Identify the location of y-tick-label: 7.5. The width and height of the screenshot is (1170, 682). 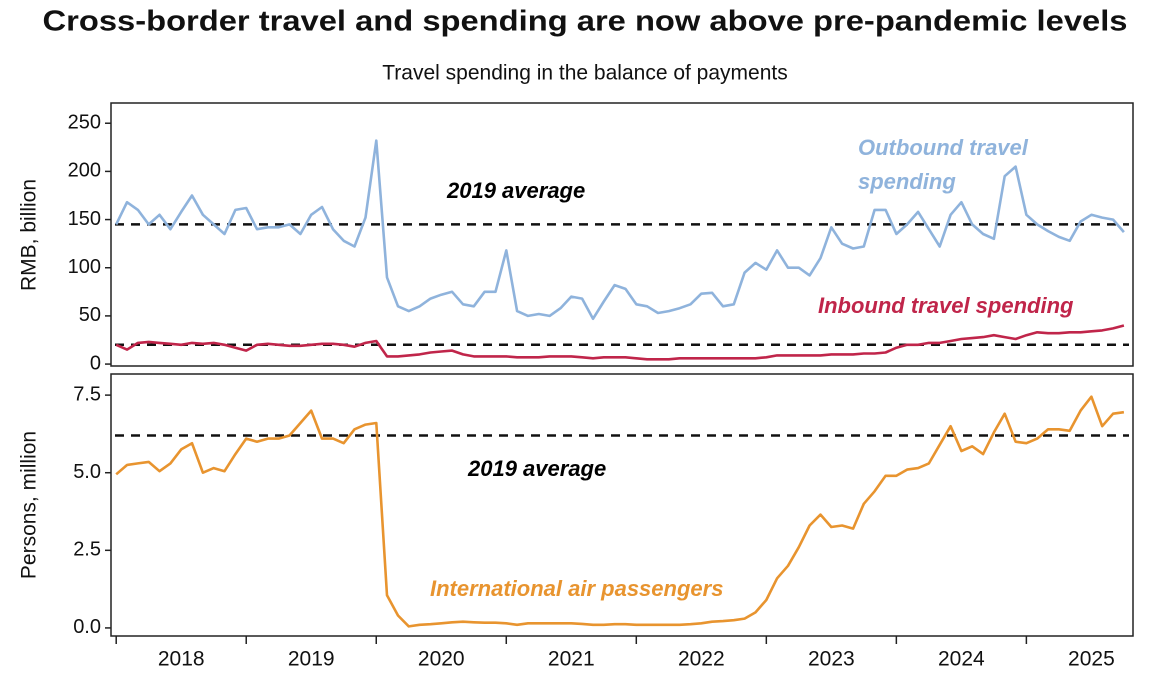
(87, 394).